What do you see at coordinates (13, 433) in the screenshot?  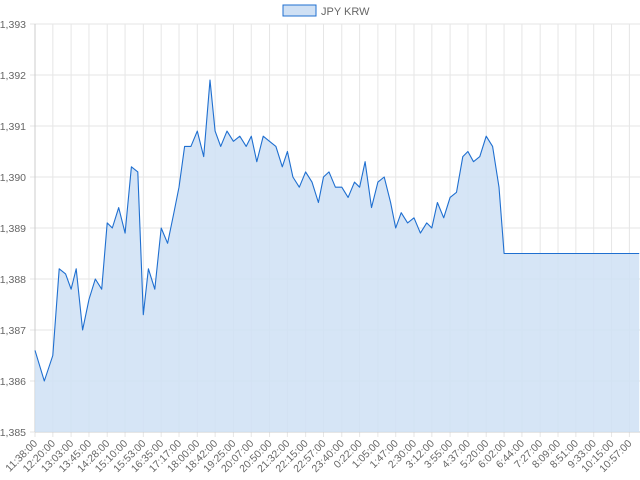 I see `y-tick-label: 1,385` at bounding box center [13, 433].